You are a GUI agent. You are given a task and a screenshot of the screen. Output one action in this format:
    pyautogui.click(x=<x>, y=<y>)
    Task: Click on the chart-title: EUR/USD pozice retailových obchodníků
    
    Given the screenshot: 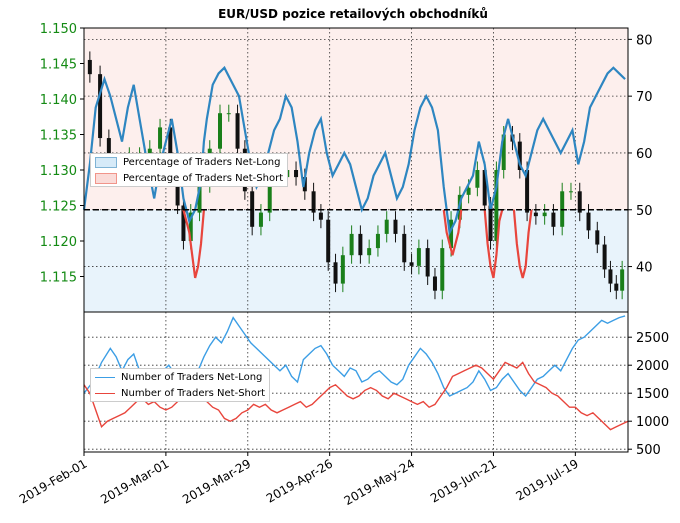 What is the action you would take?
    pyautogui.click(x=353, y=14)
    